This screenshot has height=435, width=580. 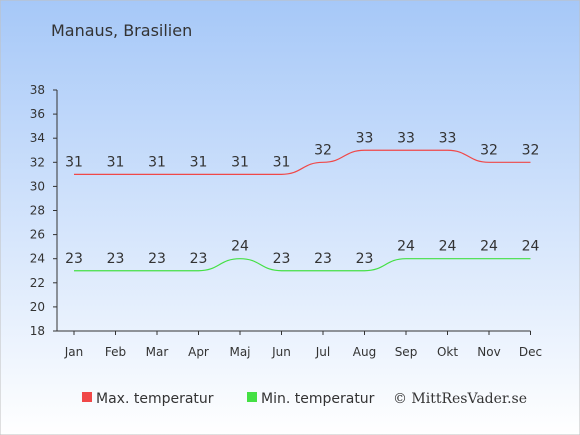 I want to click on series-line-max, so click(x=302, y=162).